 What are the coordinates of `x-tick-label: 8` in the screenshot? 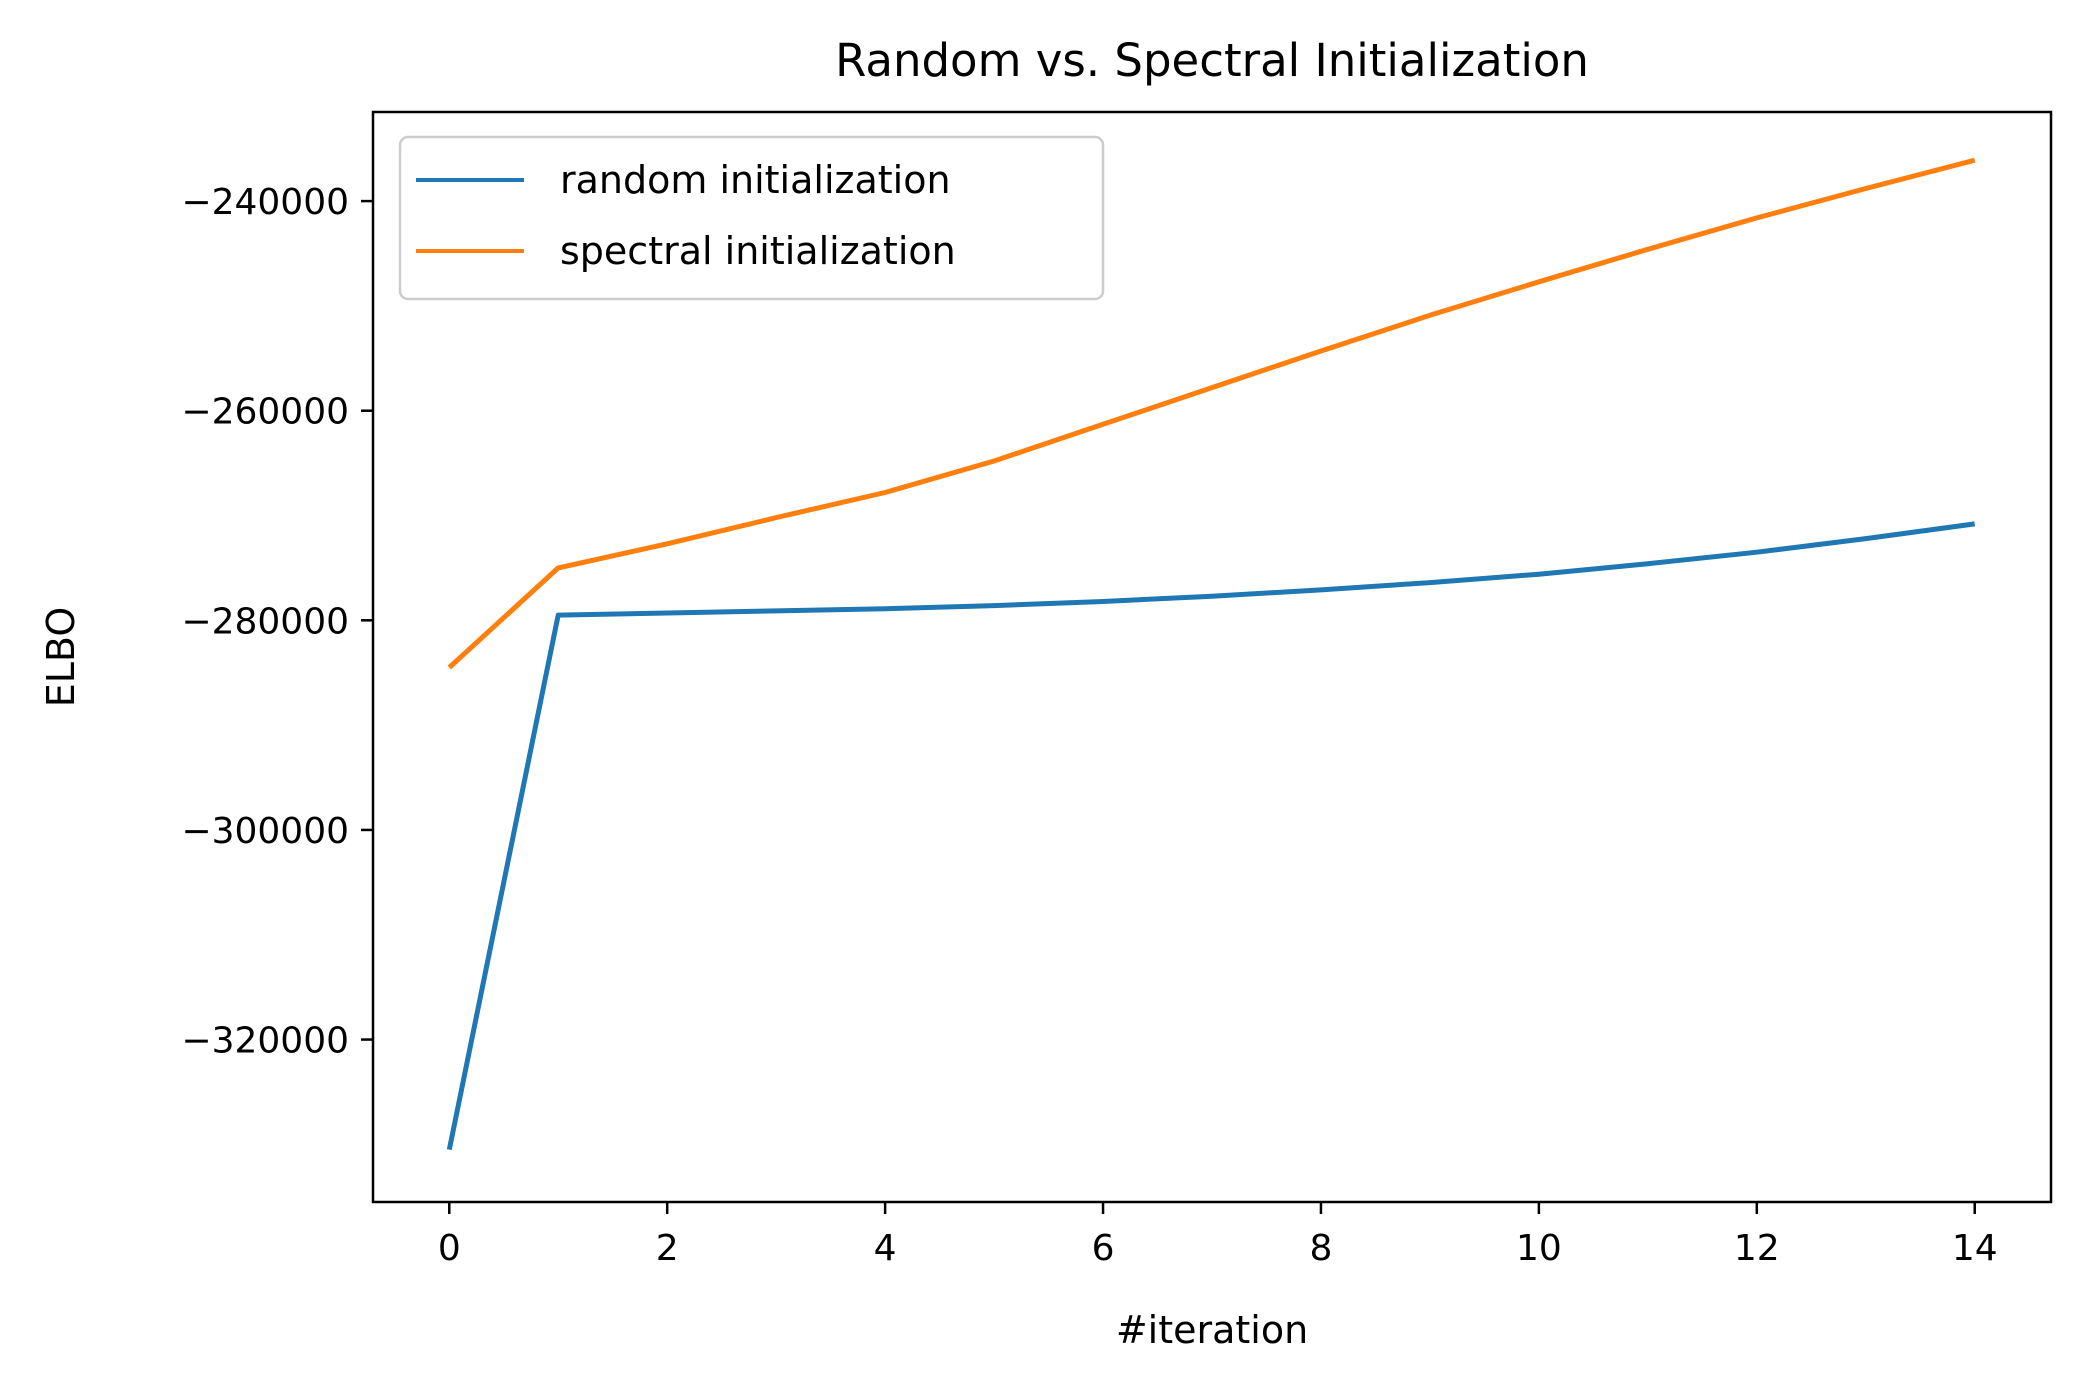 It's located at (1321, 1248).